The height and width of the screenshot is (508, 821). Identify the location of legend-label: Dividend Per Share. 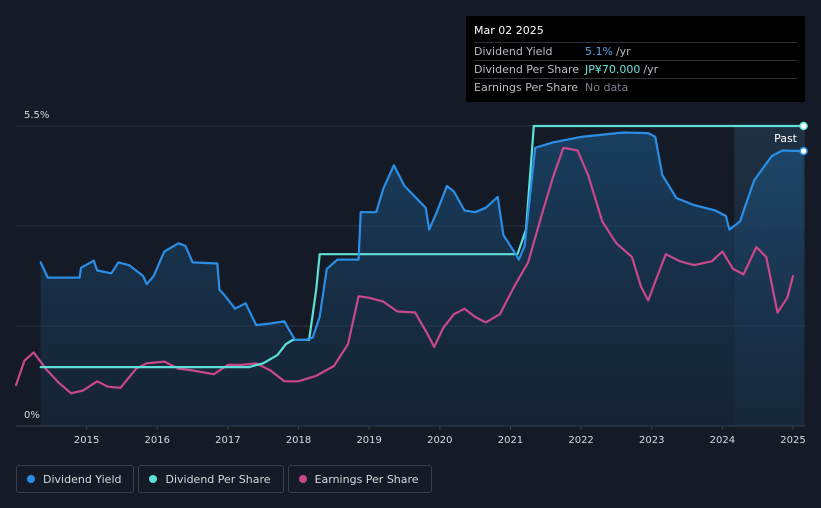
(218, 479).